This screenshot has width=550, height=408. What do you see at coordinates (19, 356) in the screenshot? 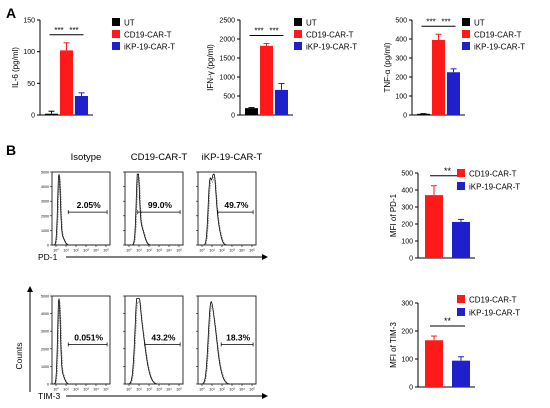
I see `counts-label: Counts` at bounding box center [19, 356].